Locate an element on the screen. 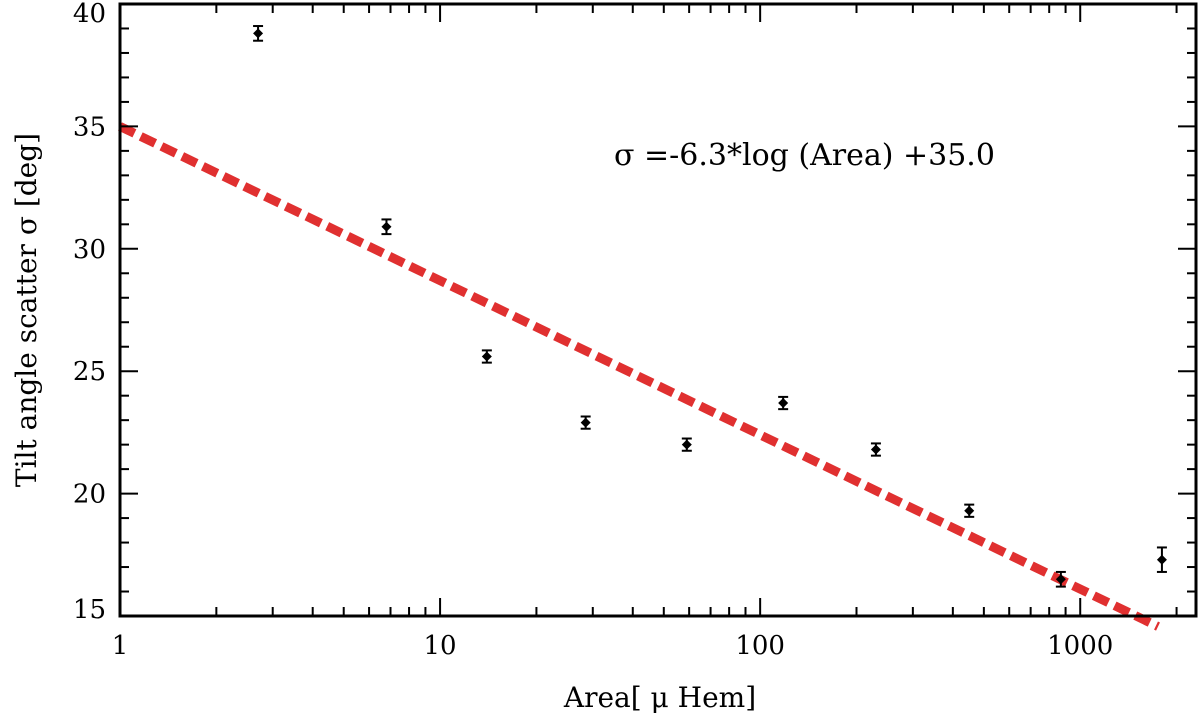 Image resolution: width=1200 pixels, height=723 pixels. fit-annotation: σ =-6.3*log (Area) +35.0 is located at coordinates (804, 155).